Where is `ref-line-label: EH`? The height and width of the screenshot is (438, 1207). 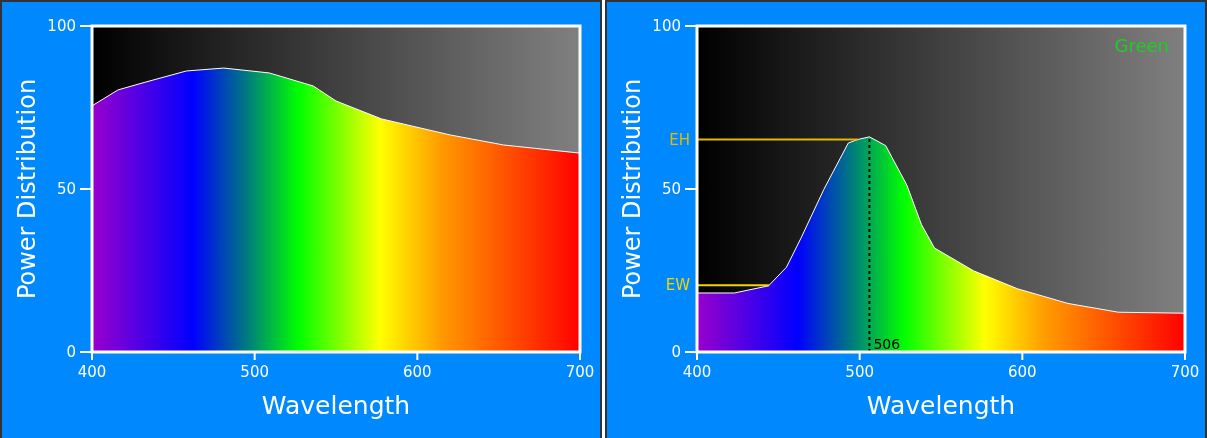
ref-line-label: EH is located at coordinates (679, 139).